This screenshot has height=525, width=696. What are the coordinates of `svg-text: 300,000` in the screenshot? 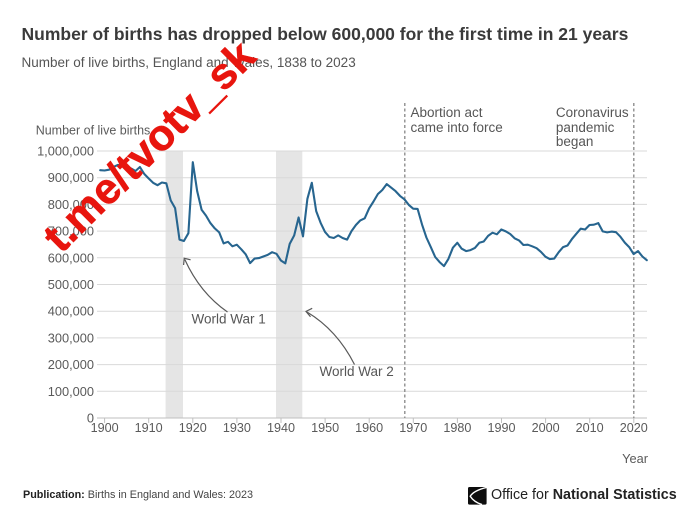 It's located at (71, 337).